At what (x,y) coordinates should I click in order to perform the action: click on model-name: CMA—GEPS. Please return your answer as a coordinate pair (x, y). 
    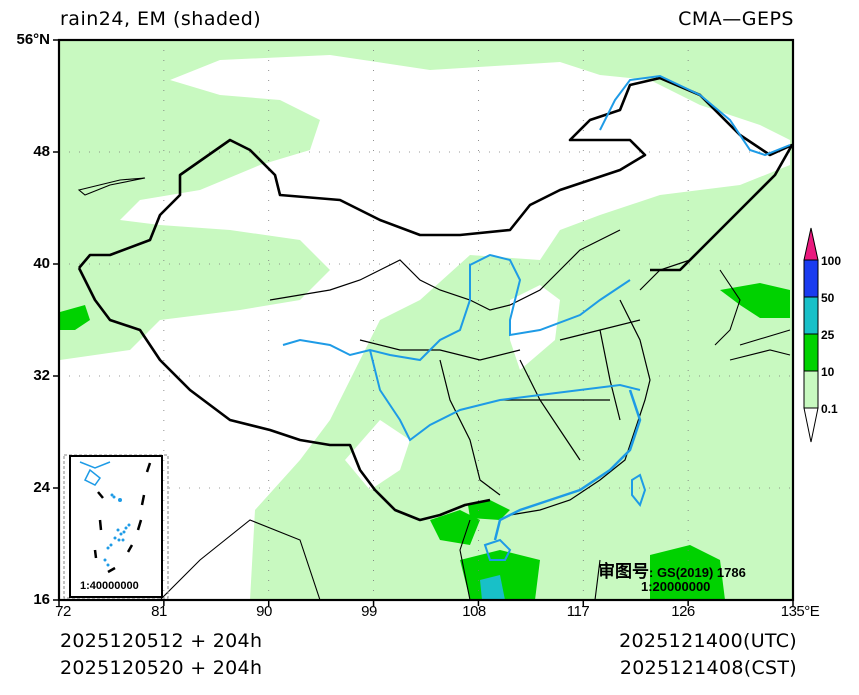
    Looking at the image, I should click on (736, 19).